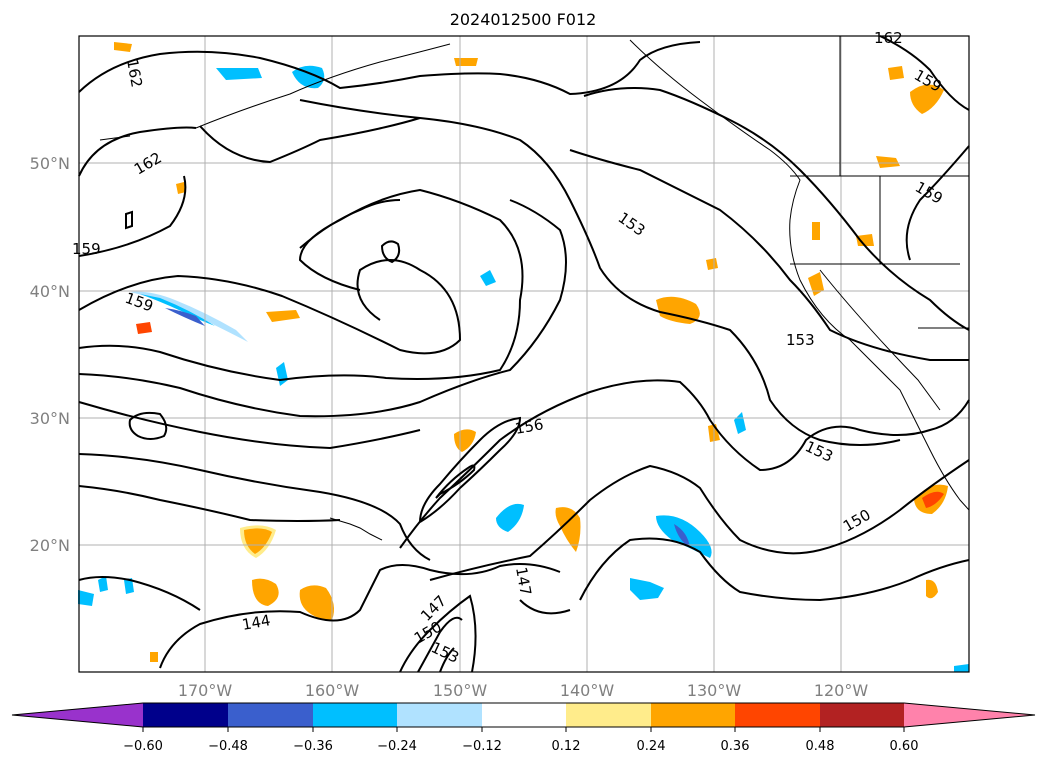  I want to click on lat-label: 40°N, so click(50, 291).